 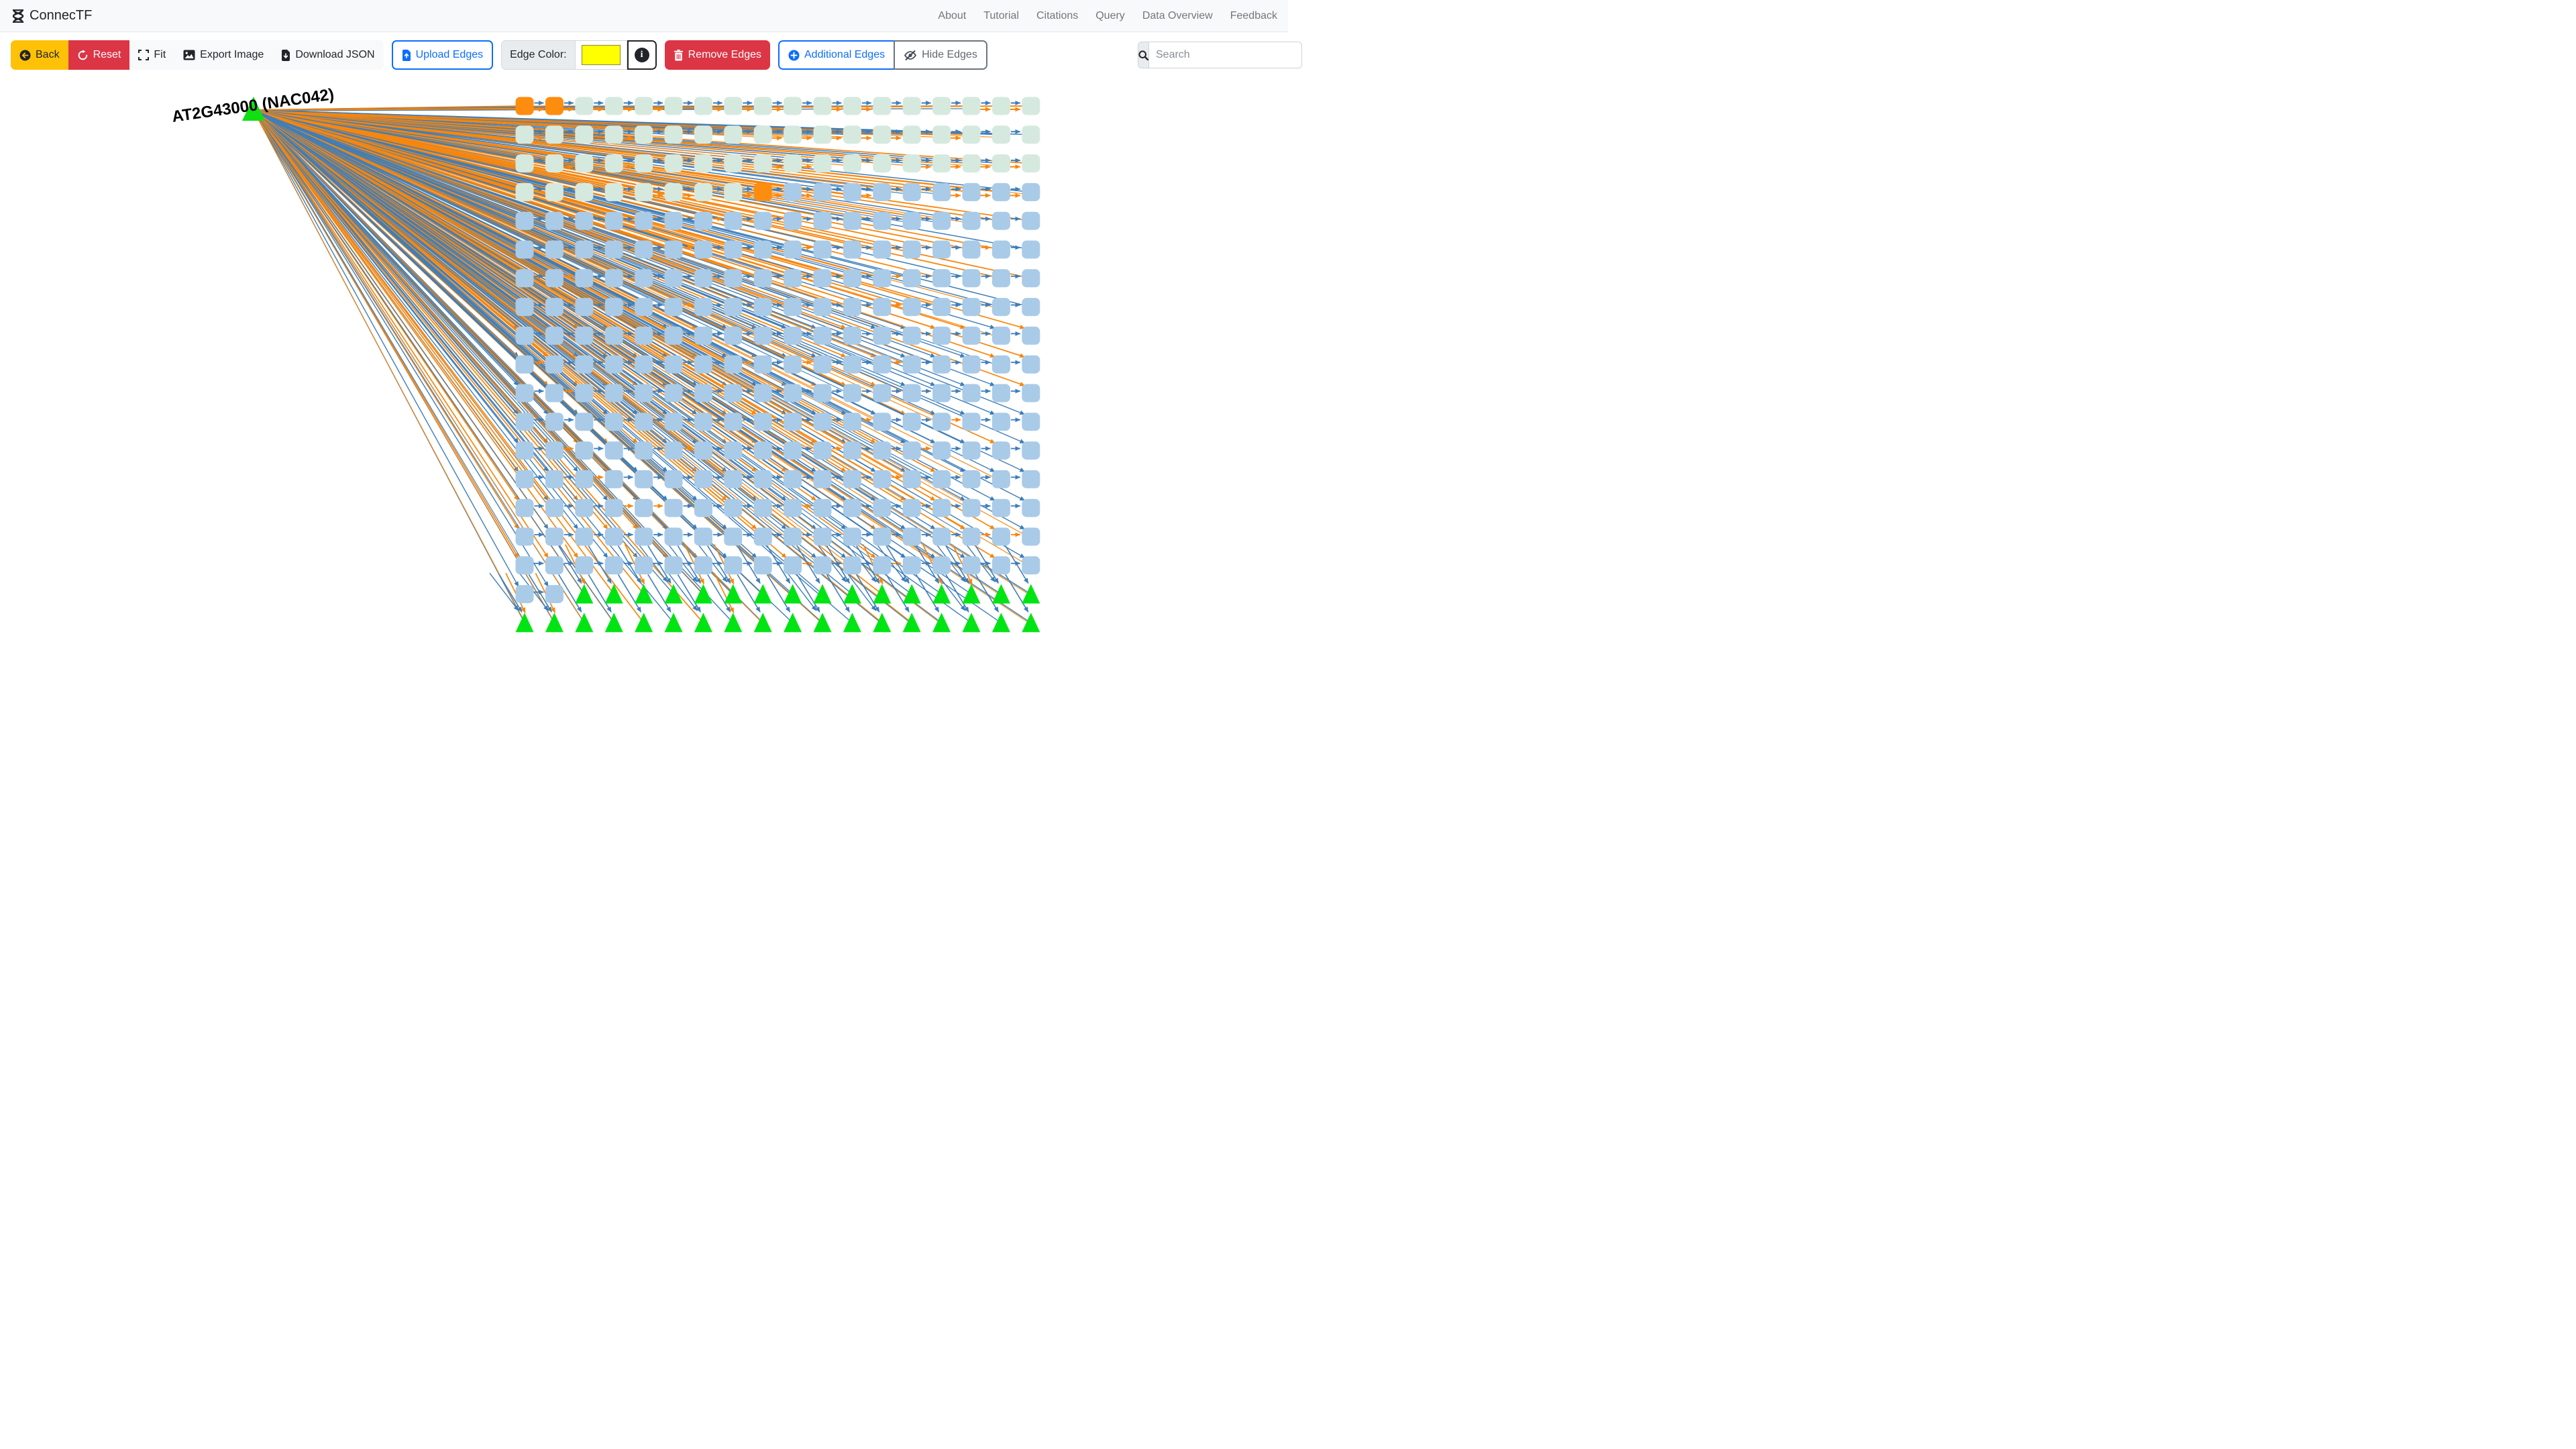 I want to click on remove-edges-button: Remove Edges, so click(x=717, y=55).